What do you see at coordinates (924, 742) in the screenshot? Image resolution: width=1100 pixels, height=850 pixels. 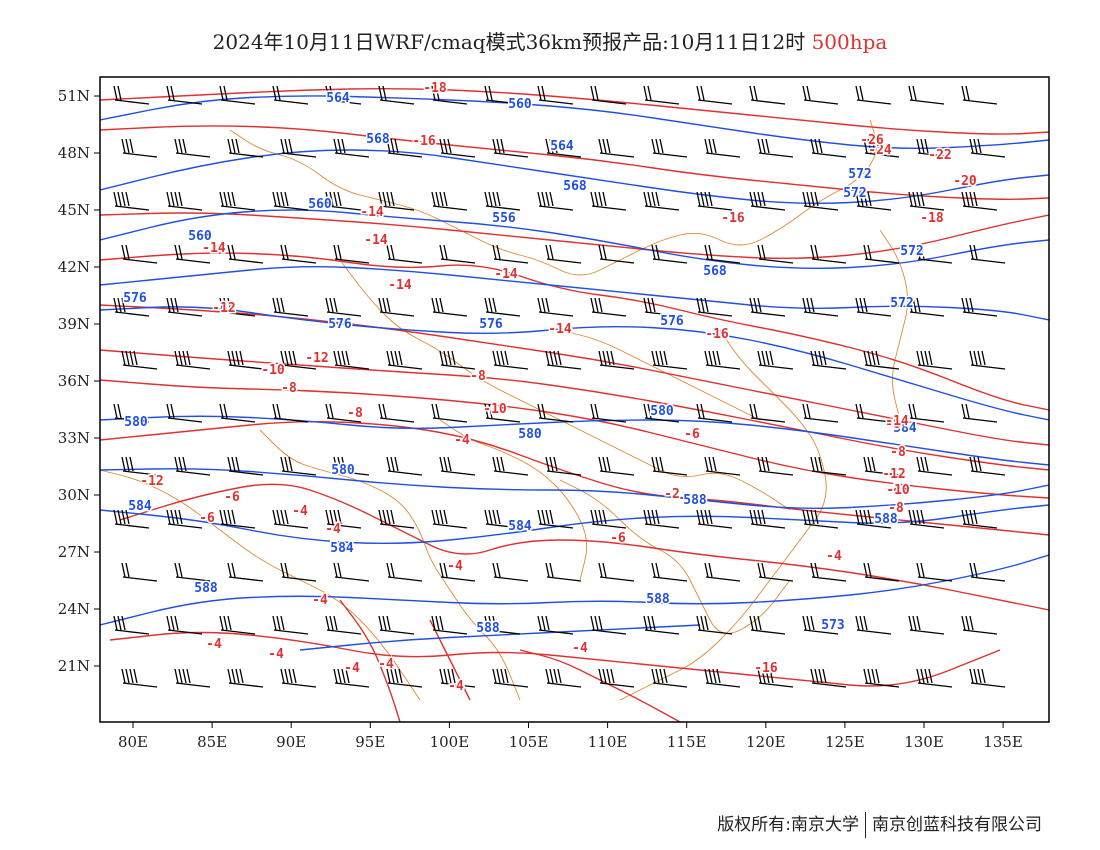 I see `x-tick-label: 130E` at bounding box center [924, 742].